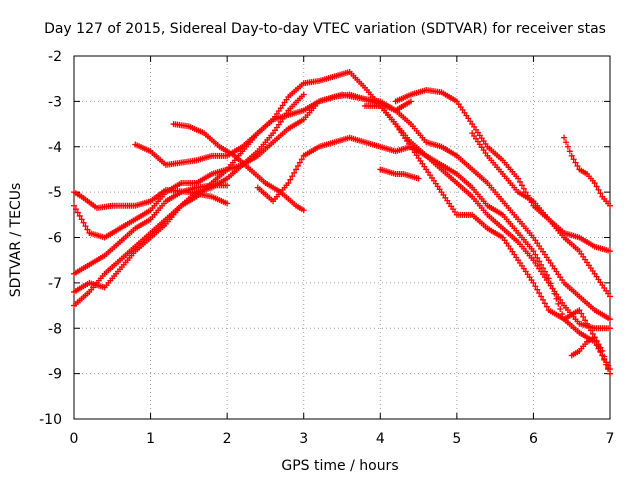 The image size is (640, 480). I want to click on y-tick-label: -9, so click(55, 375).